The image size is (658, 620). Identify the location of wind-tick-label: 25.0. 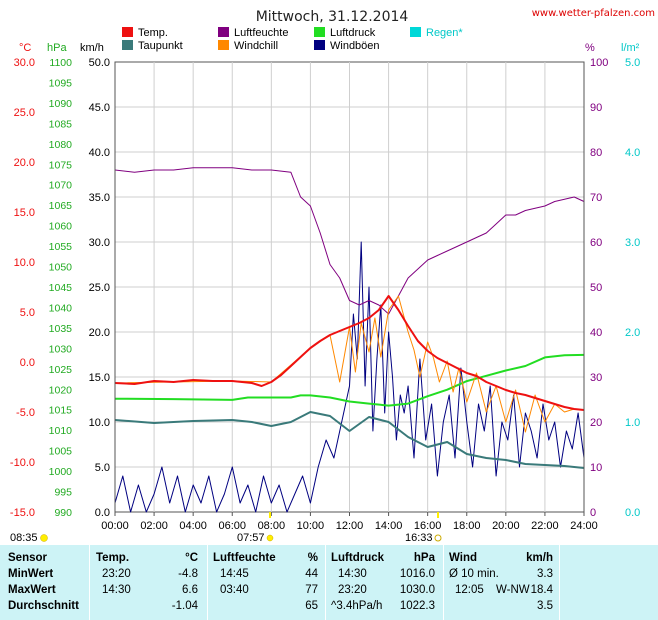
(99, 288).